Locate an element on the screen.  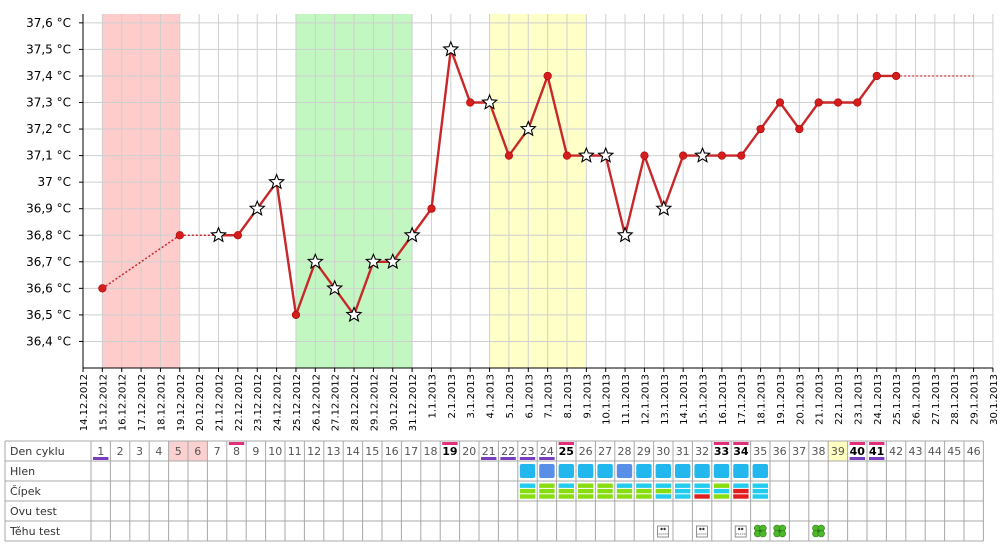
y-tick-label: 36,6 °C is located at coordinates (48, 288).